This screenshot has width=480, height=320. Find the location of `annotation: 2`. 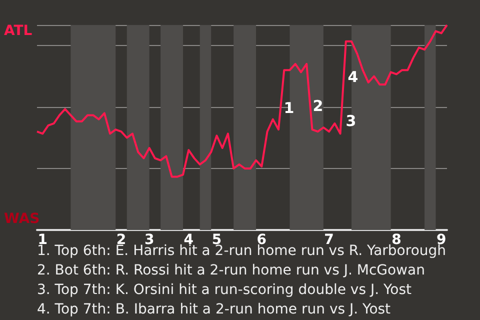

annotation: 2 is located at coordinates (318, 106).